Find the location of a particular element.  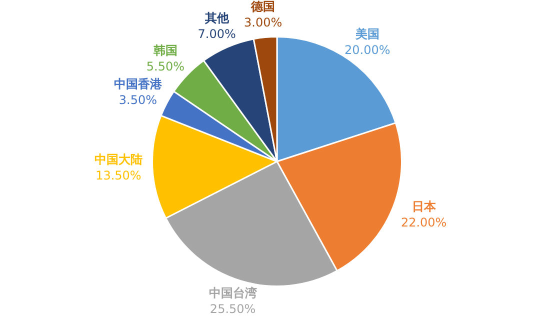

data-label: 7.00% is located at coordinates (217, 33).